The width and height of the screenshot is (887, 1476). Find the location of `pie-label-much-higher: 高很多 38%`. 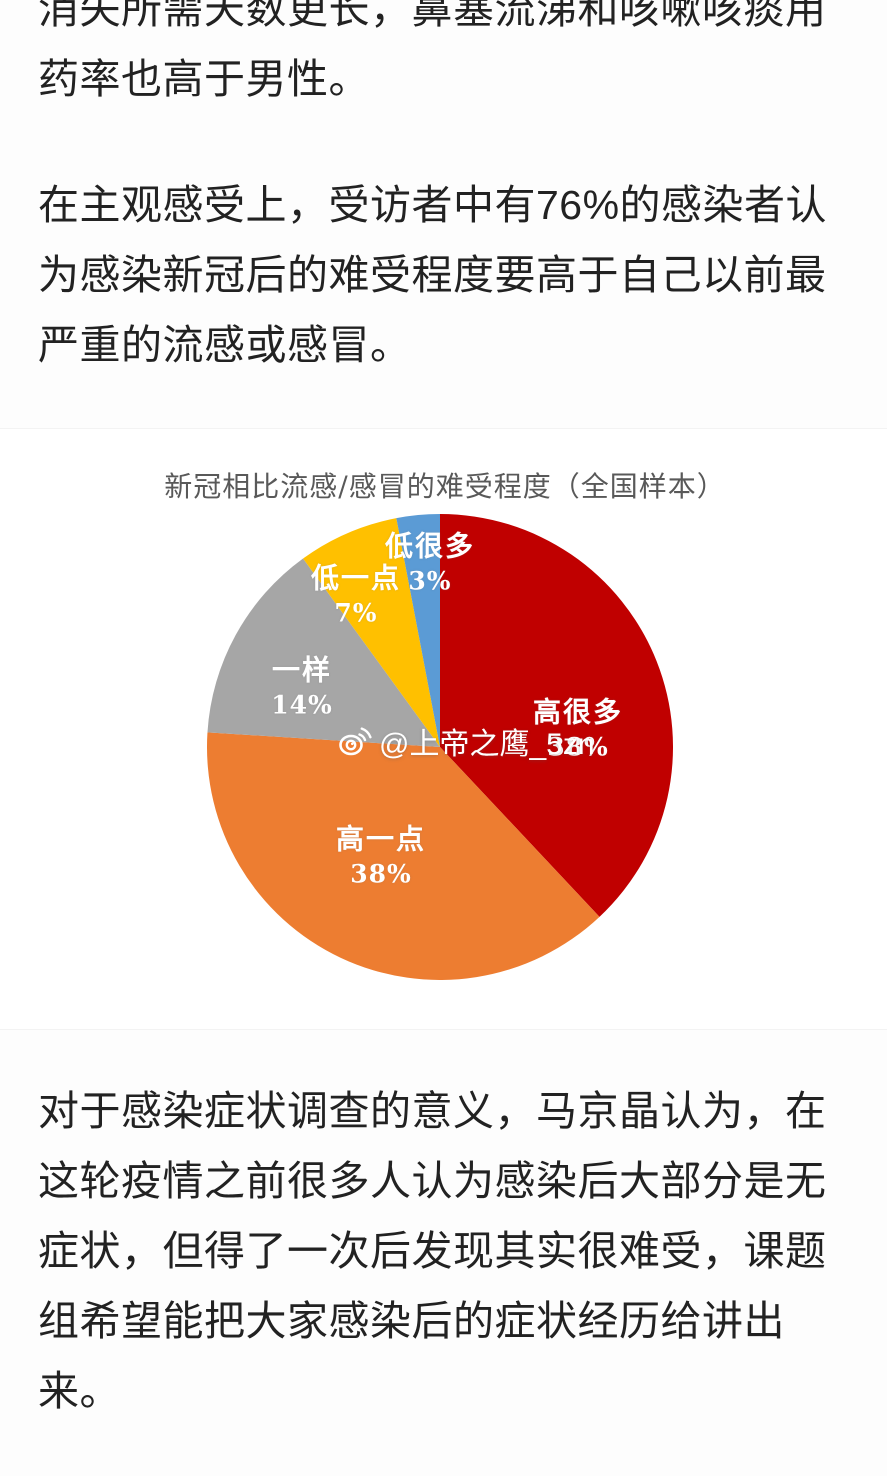

pie-label-much-higher: 高很多 38% is located at coordinates (578, 729).